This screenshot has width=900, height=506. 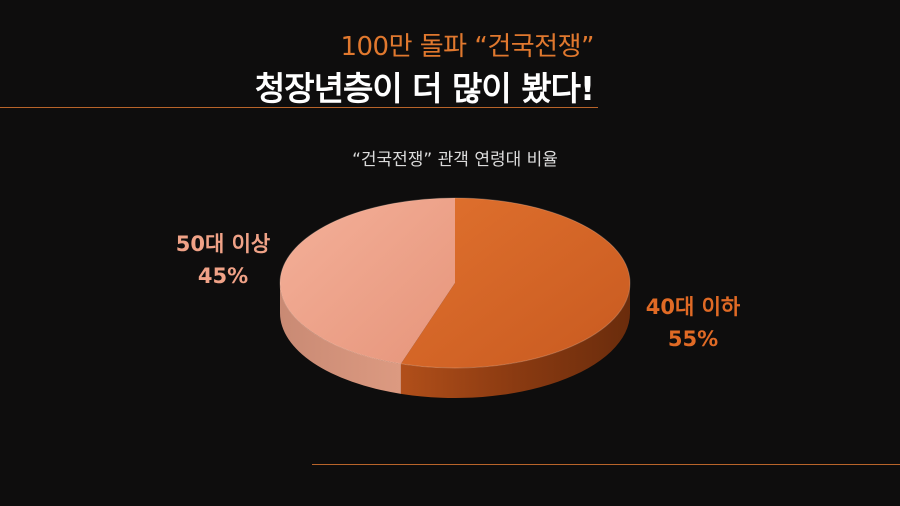 What do you see at coordinates (467, 47) in the screenshot?
I see `headline-top: 100만 돌파 “건국전쟁”` at bounding box center [467, 47].